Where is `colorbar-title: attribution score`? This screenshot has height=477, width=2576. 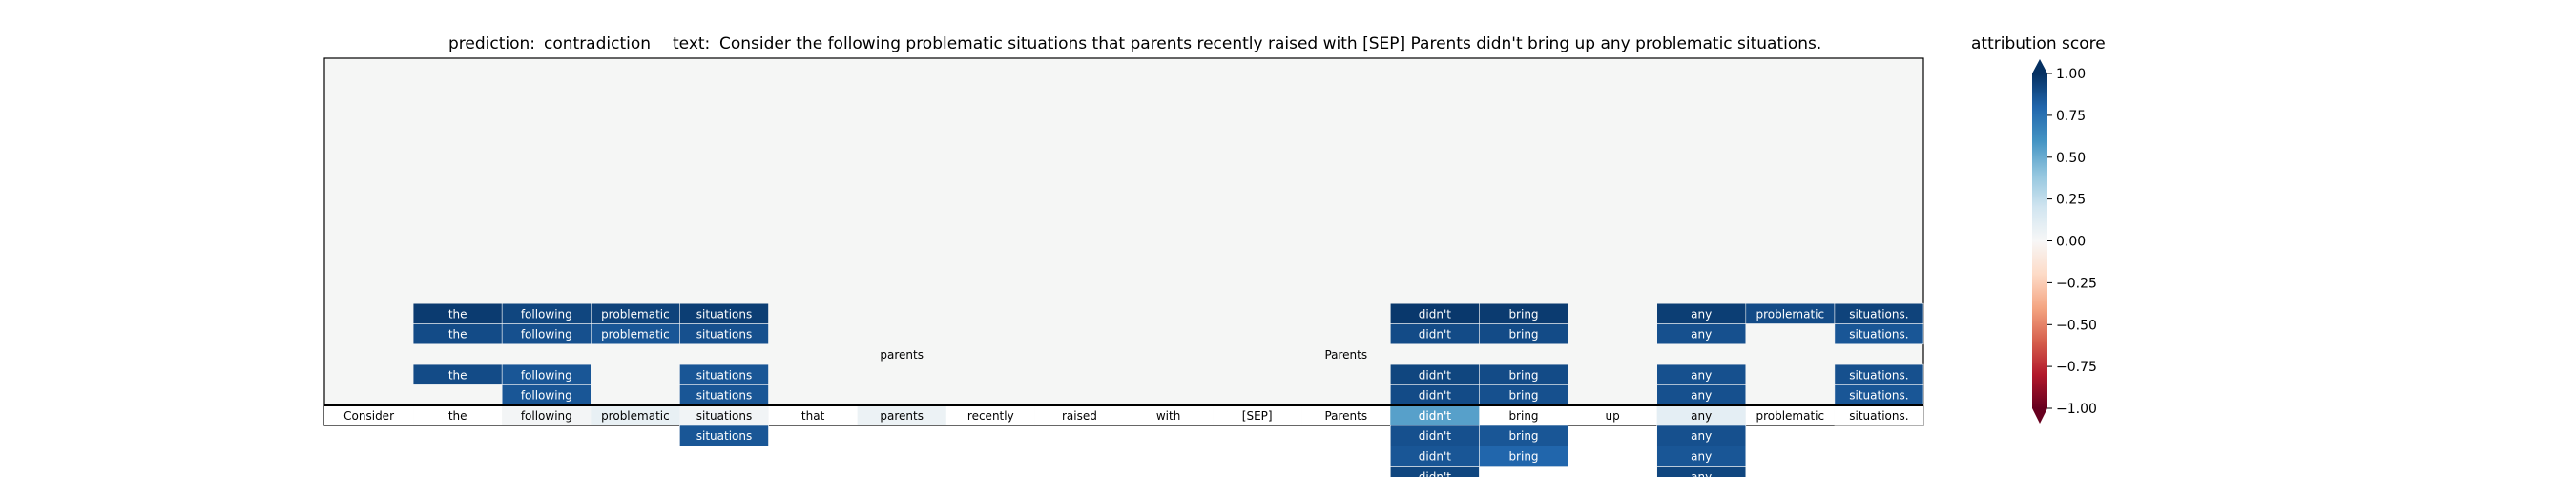
colorbar-title: attribution score is located at coordinates (2038, 43).